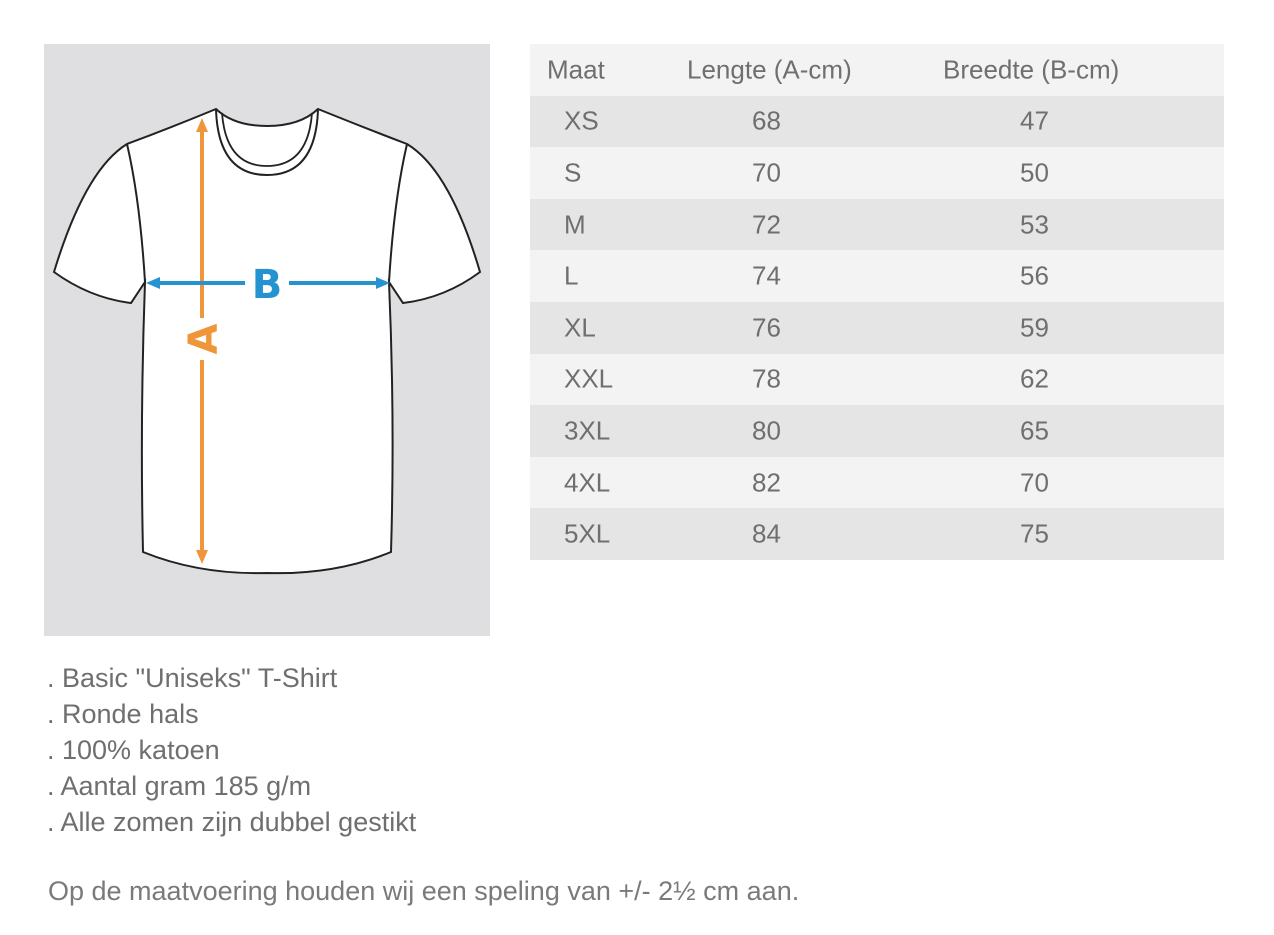  What do you see at coordinates (267, 142) in the screenshot?
I see `collar` at bounding box center [267, 142].